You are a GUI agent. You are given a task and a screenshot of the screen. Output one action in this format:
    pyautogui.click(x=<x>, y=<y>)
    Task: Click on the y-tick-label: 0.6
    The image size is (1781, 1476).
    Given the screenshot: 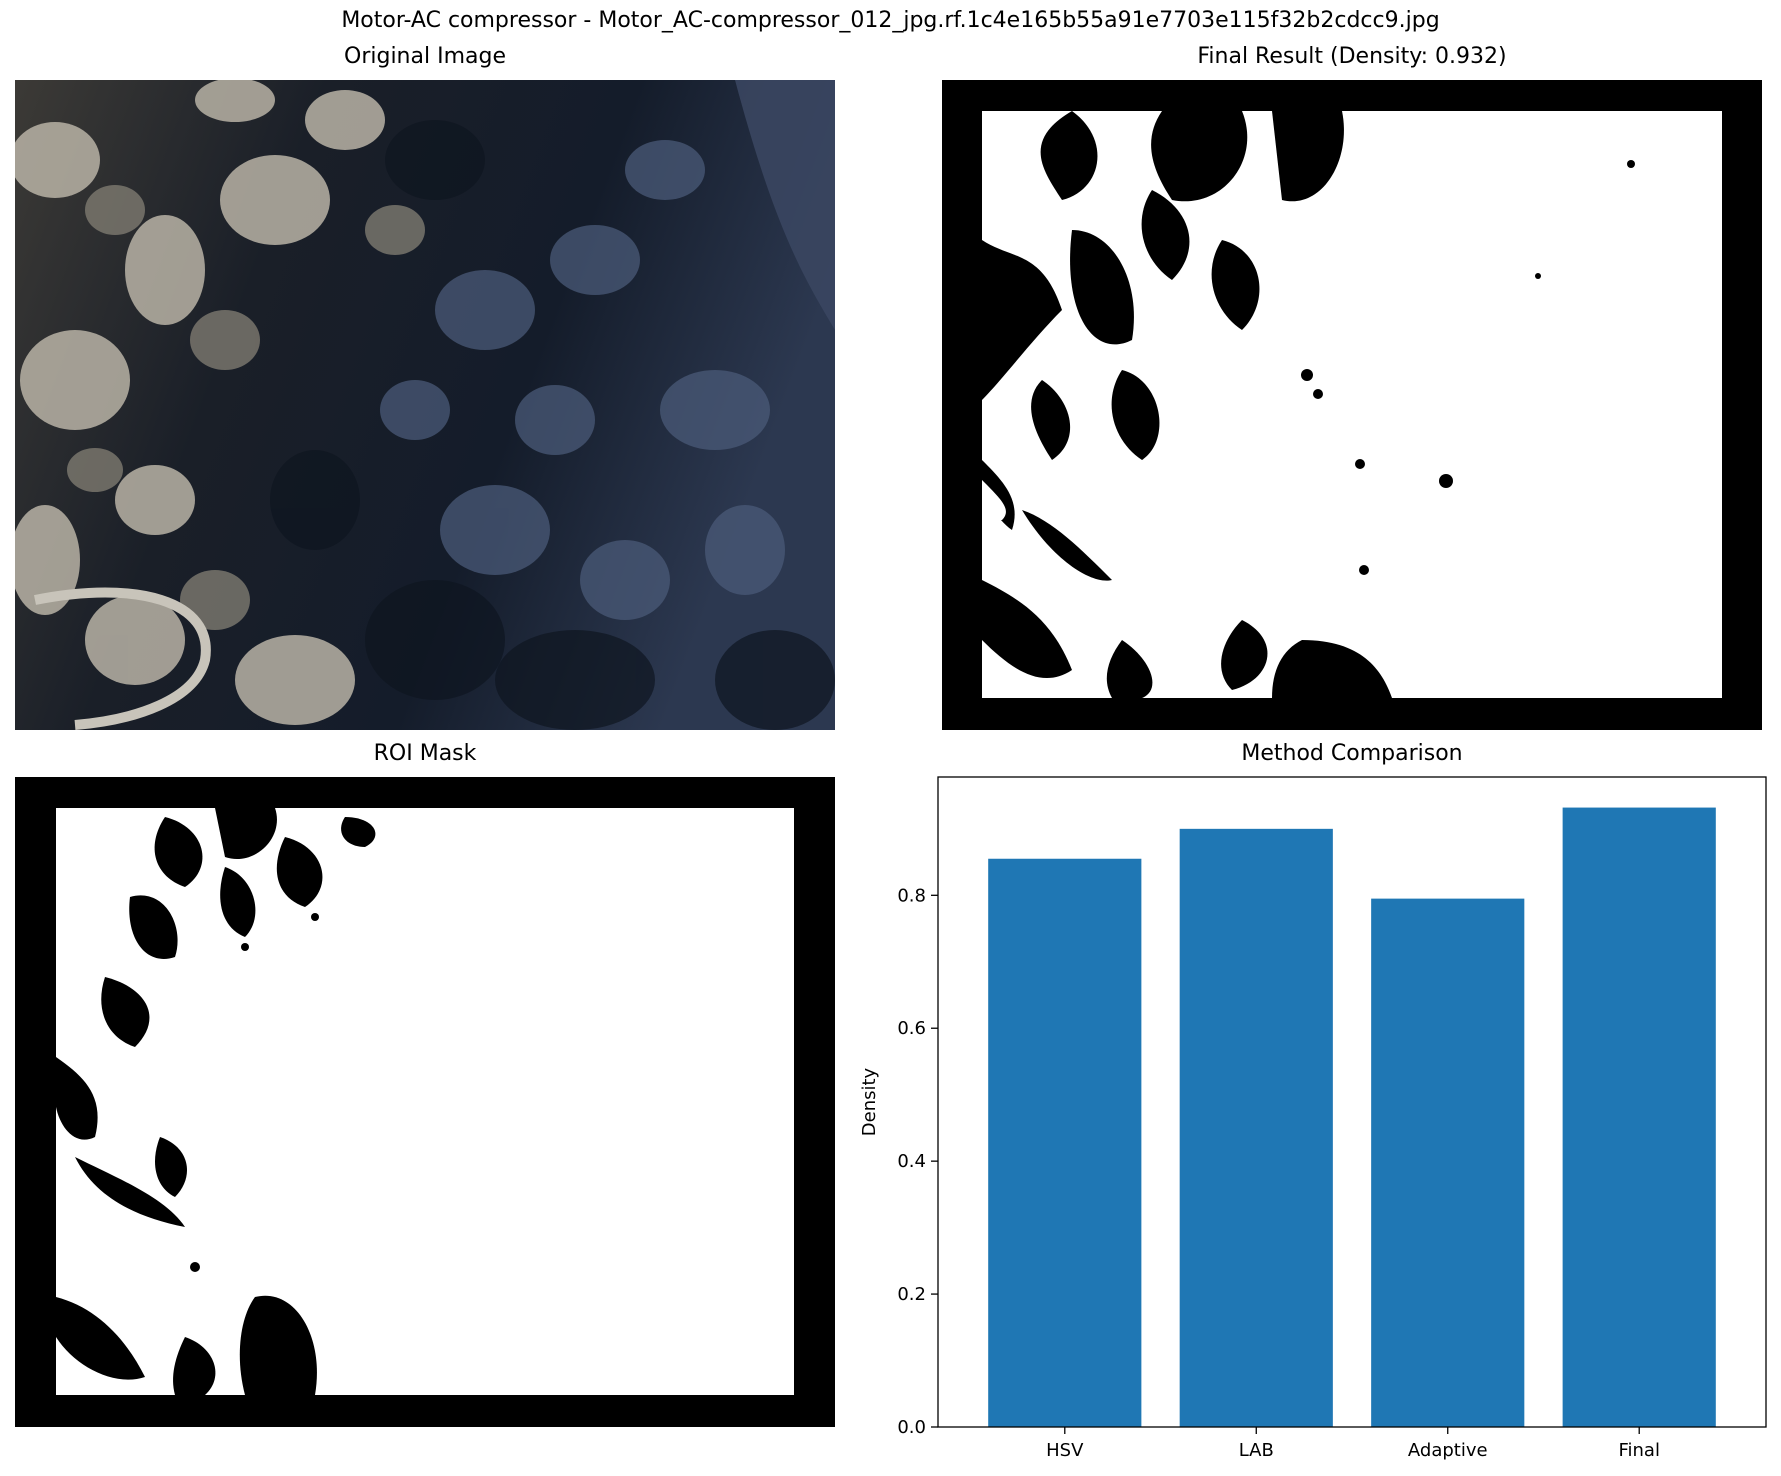 What is the action you would take?
    pyautogui.click(x=911, y=1028)
    